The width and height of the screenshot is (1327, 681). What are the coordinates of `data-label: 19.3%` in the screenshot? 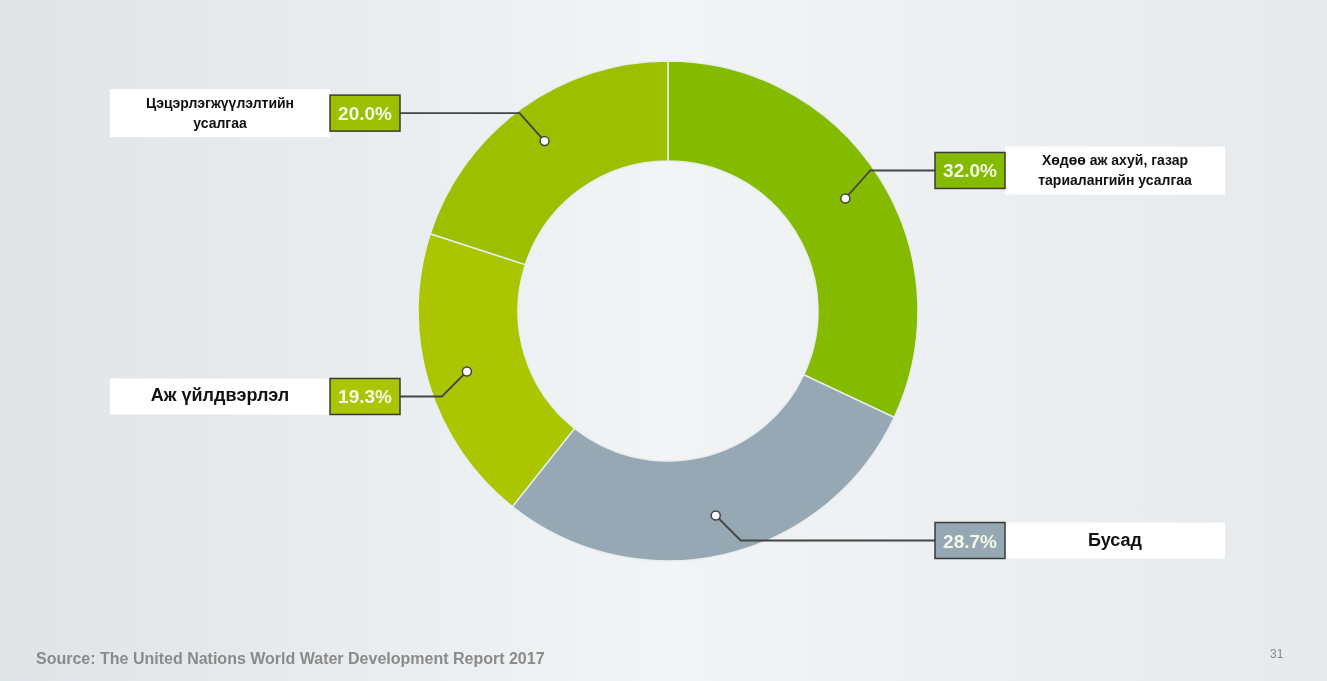 It's located at (365, 397).